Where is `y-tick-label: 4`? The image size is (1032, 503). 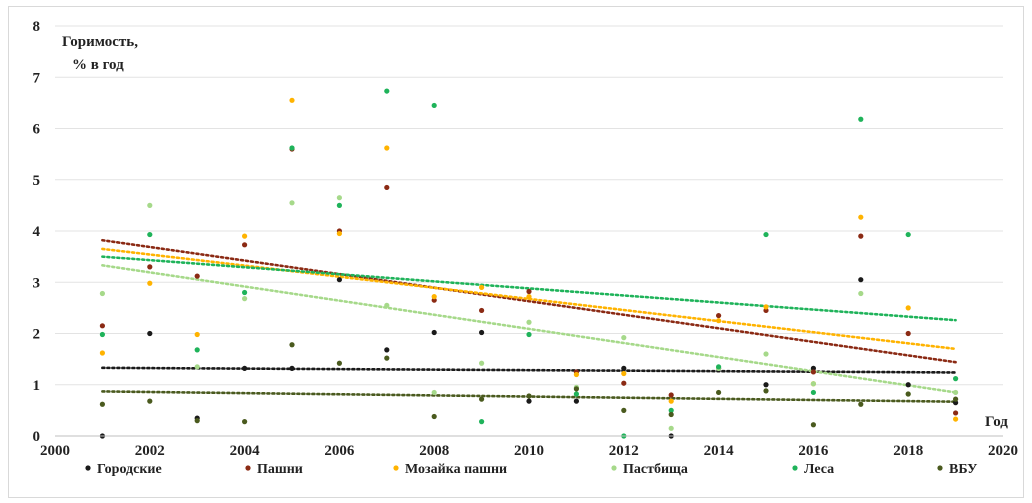 y-tick-label: 4 is located at coordinates (37, 232).